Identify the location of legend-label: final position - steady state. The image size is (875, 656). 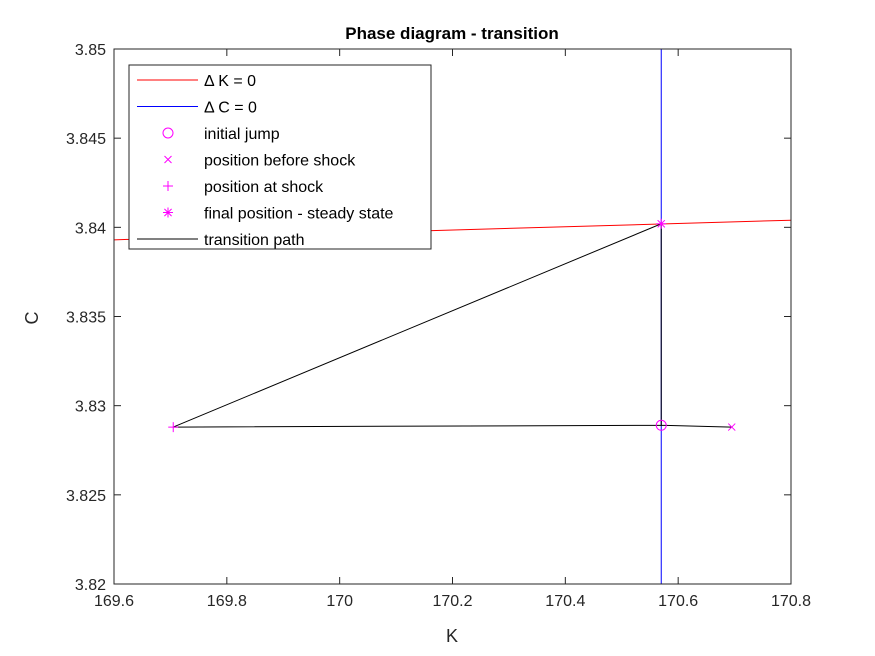
(299, 214).